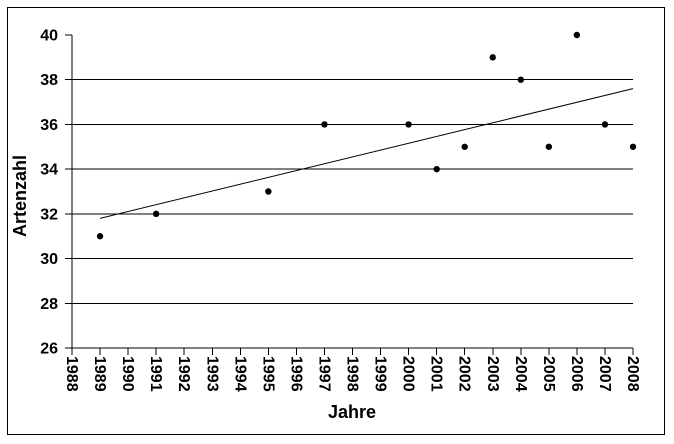  What do you see at coordinates (492, 374) in the screenshot?
I see `x-tick-label: 2003` at bounding box center [492, 374].